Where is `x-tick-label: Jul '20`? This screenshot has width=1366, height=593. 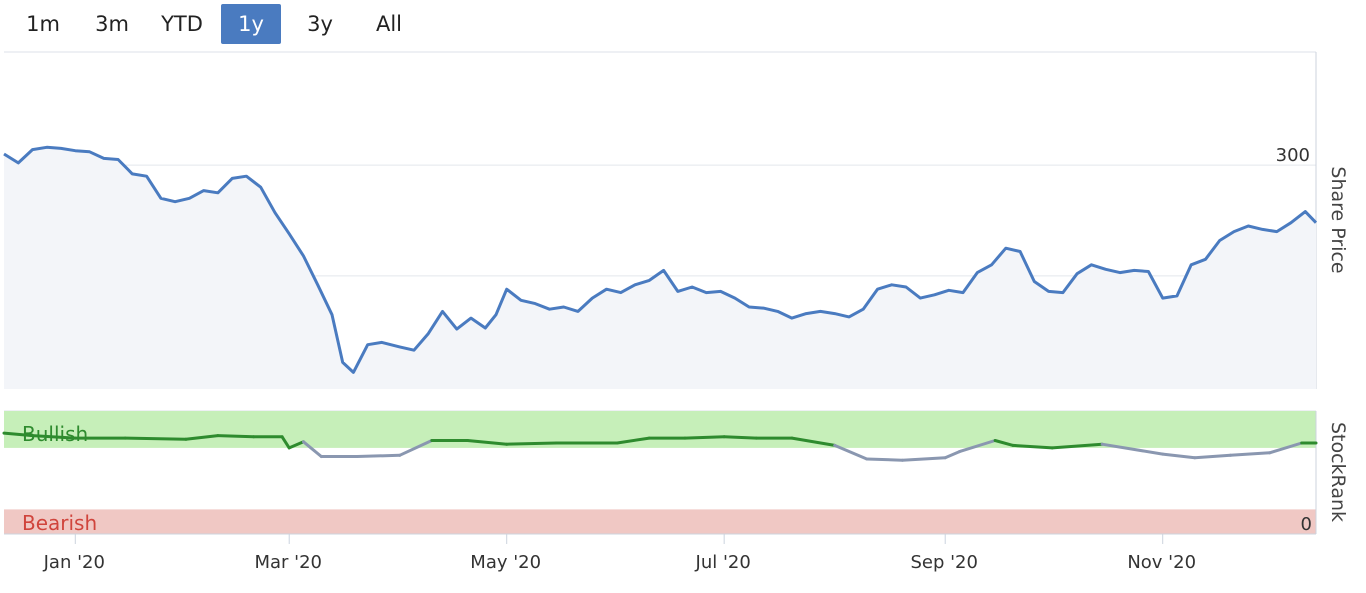 x-tick-label: Jul '20 is located at coordinates (723, 562).